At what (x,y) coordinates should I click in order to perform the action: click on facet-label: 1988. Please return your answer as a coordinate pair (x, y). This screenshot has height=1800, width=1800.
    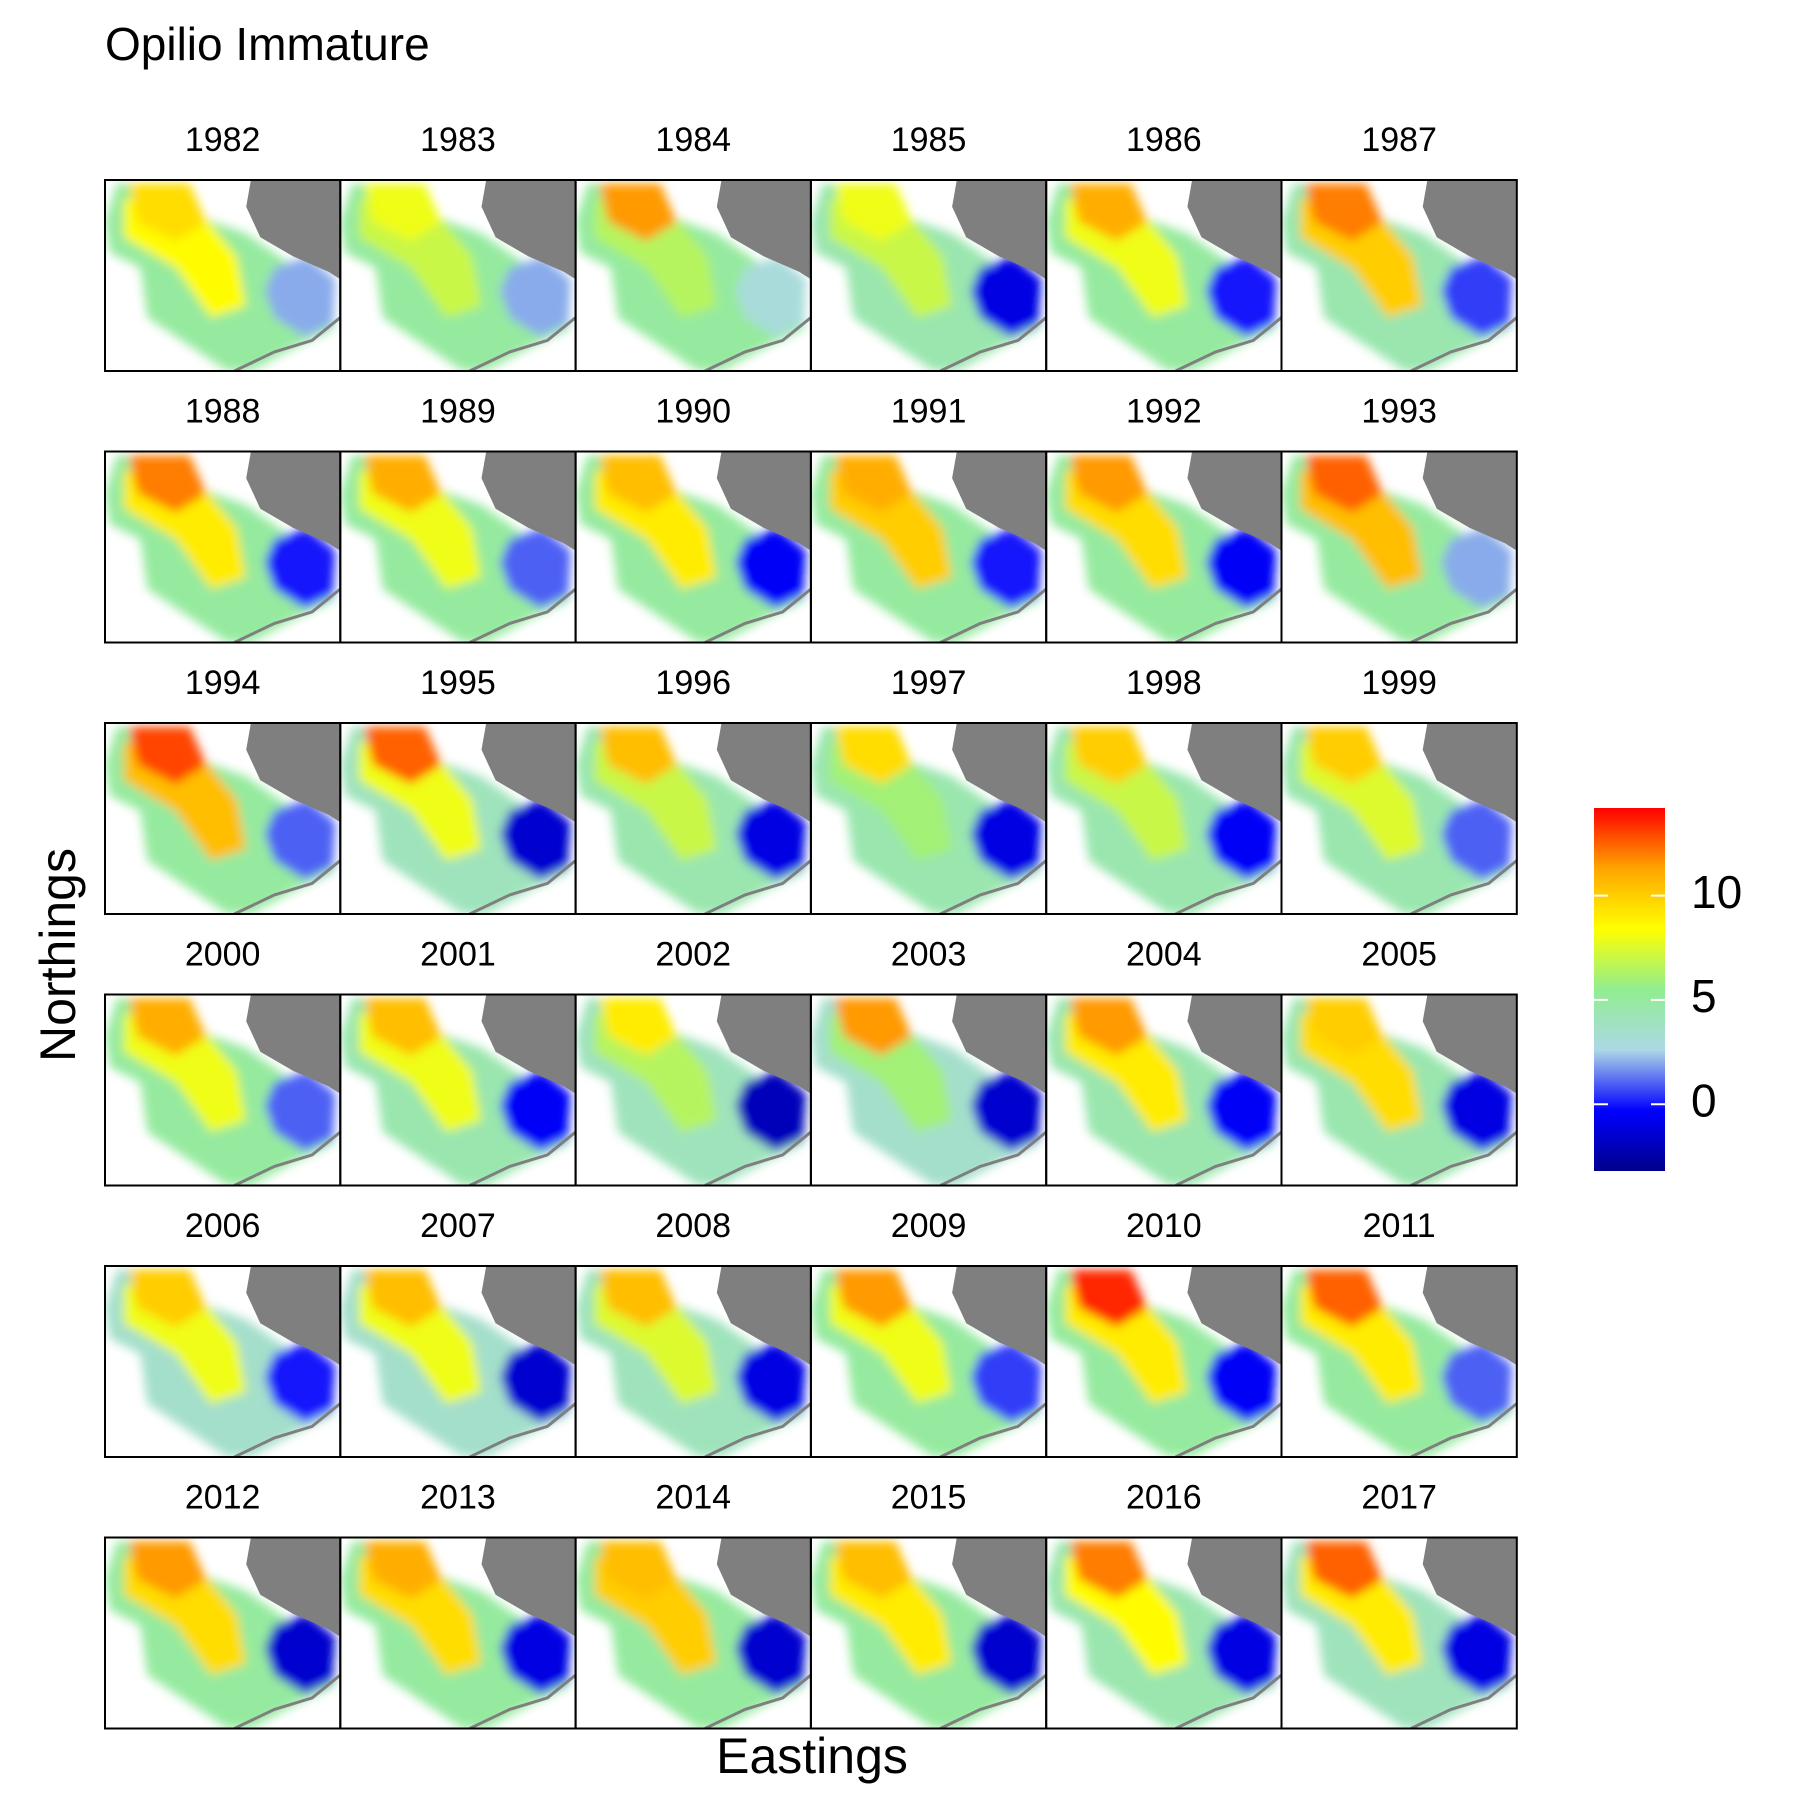
    Looking at the image, I should click on (223, 411).